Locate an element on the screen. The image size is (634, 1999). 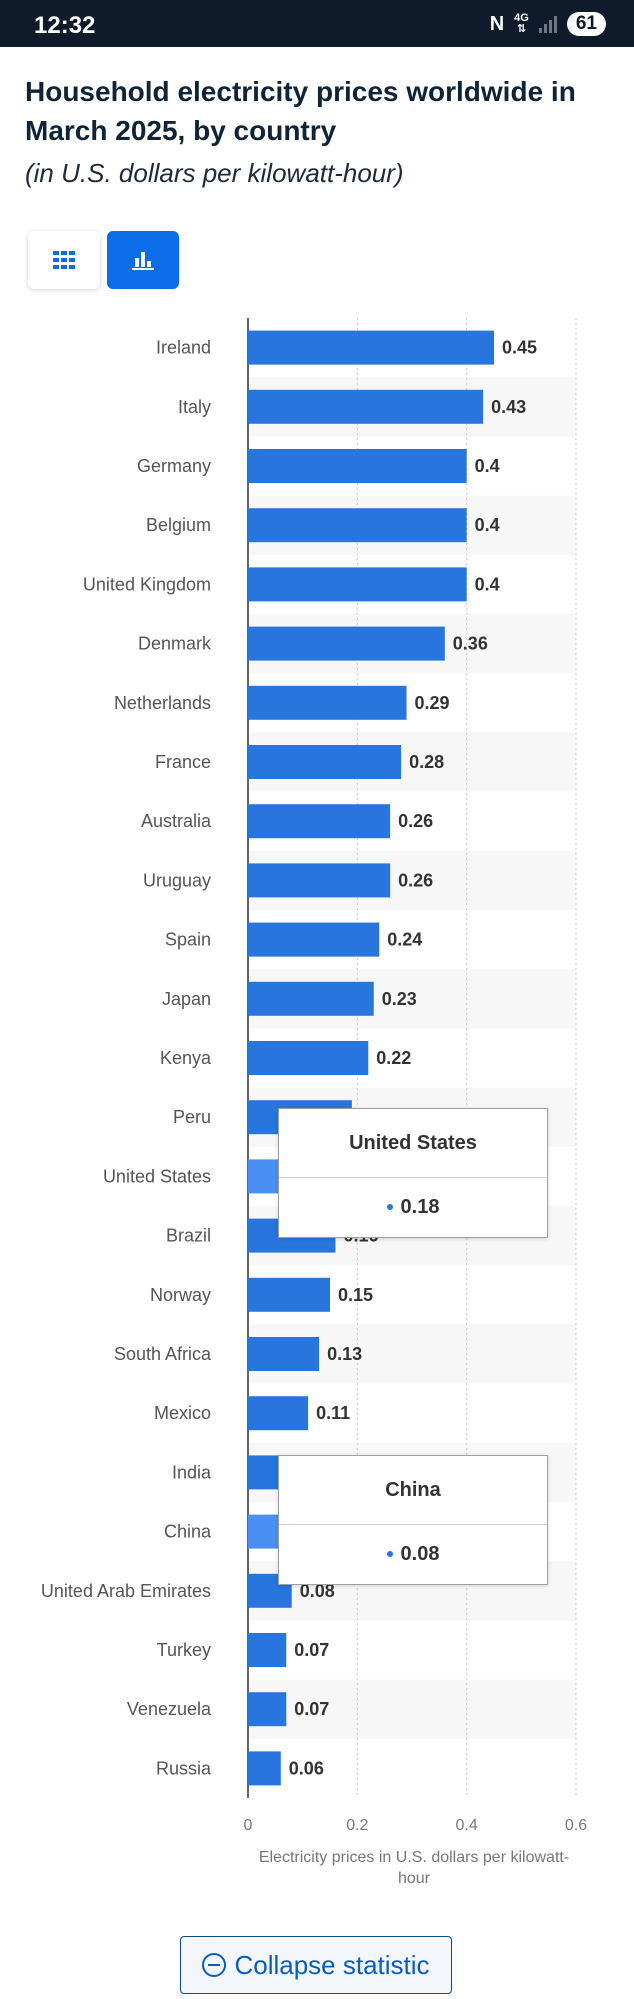
value-label: 0.08 is located at coordinates (317, 1591).